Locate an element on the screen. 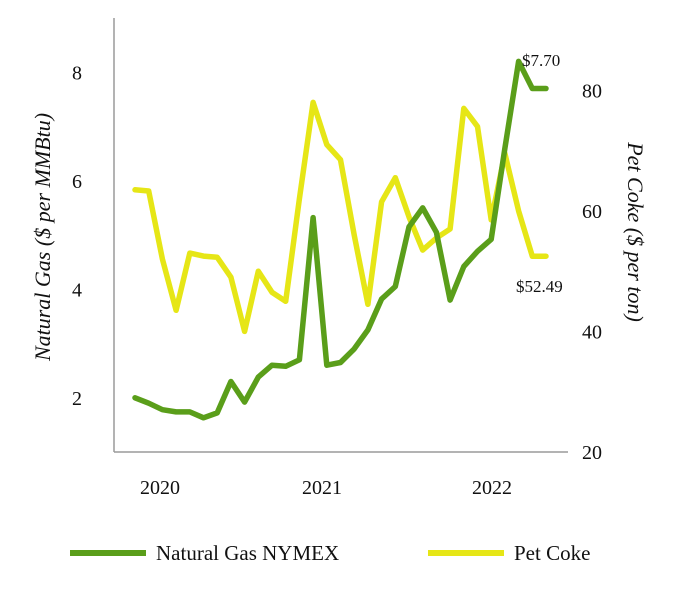 The image size is (682, 600). legend: Natural Gas NYMEX Pet Coke is located at coordinates (330, 553).